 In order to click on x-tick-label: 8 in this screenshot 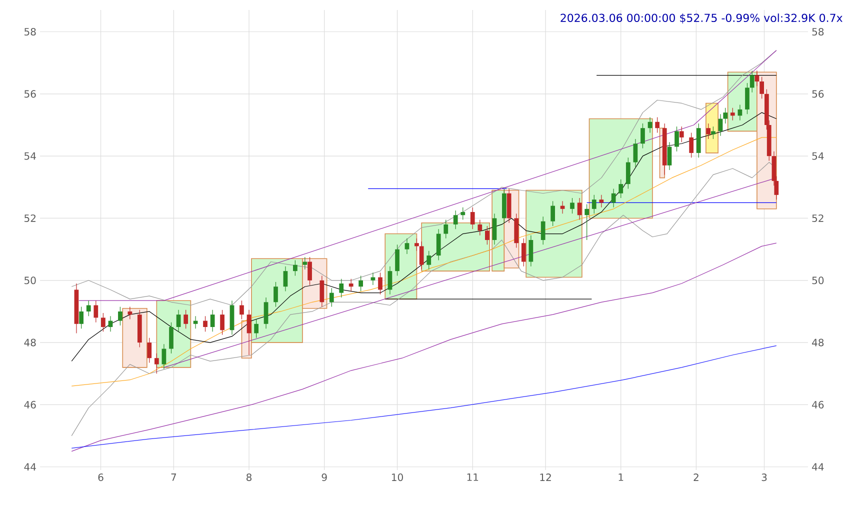, I will do `click(249, 478)`.